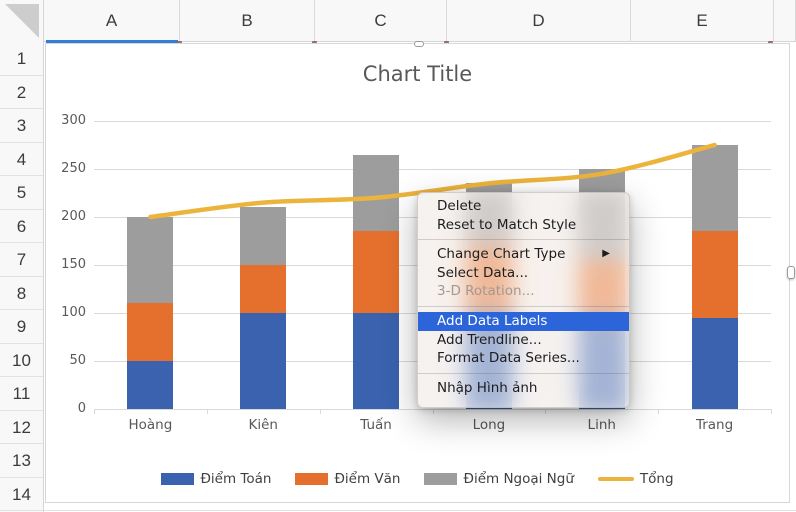 The image size is (796, 512). Describe the element at coordinates (376, 361) in the screenshot. I see `bar-segment-Tuấn-Điểm Toán` at that location.